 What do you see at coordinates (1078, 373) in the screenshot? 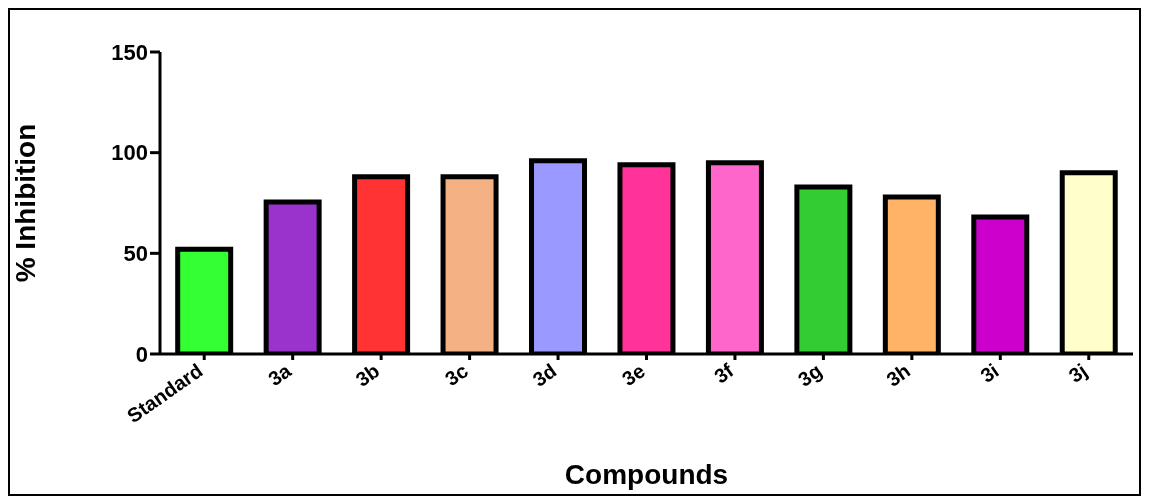
I see `x-tick-label: 3j` at bounding box center [1078, 373].